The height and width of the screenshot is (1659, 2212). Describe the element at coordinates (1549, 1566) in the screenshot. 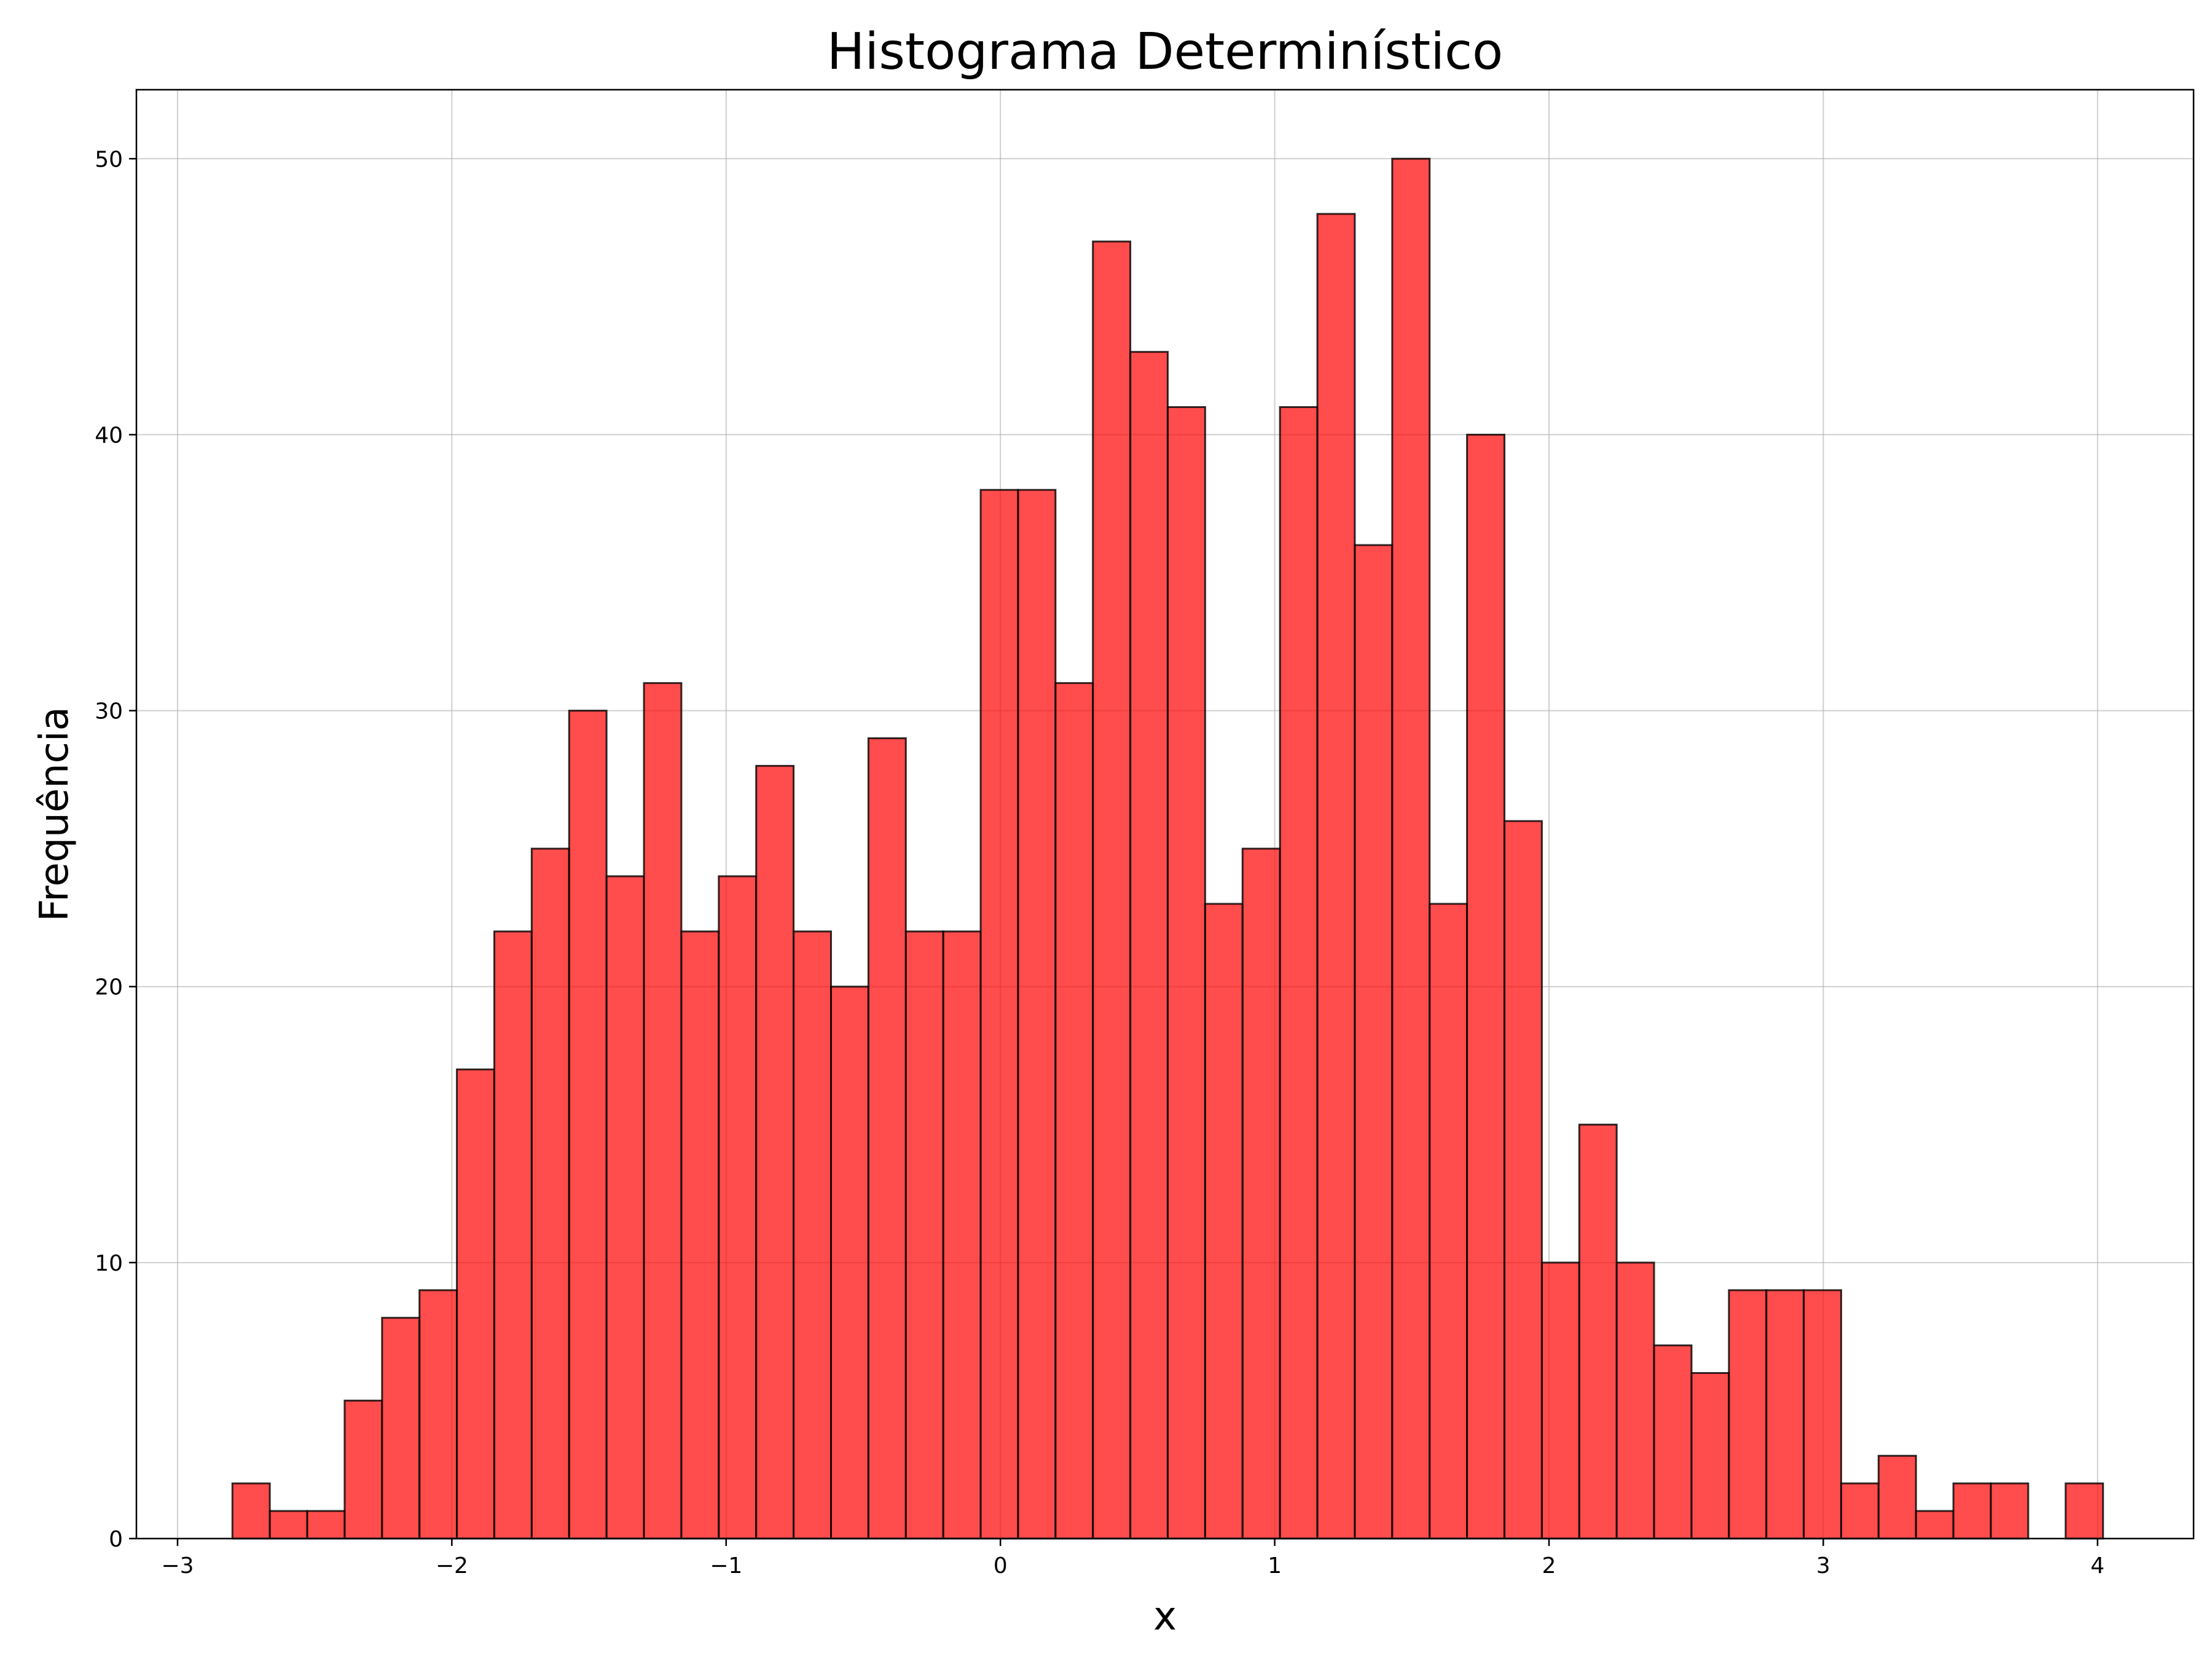

I see `x-tick-label: 2` at that location.